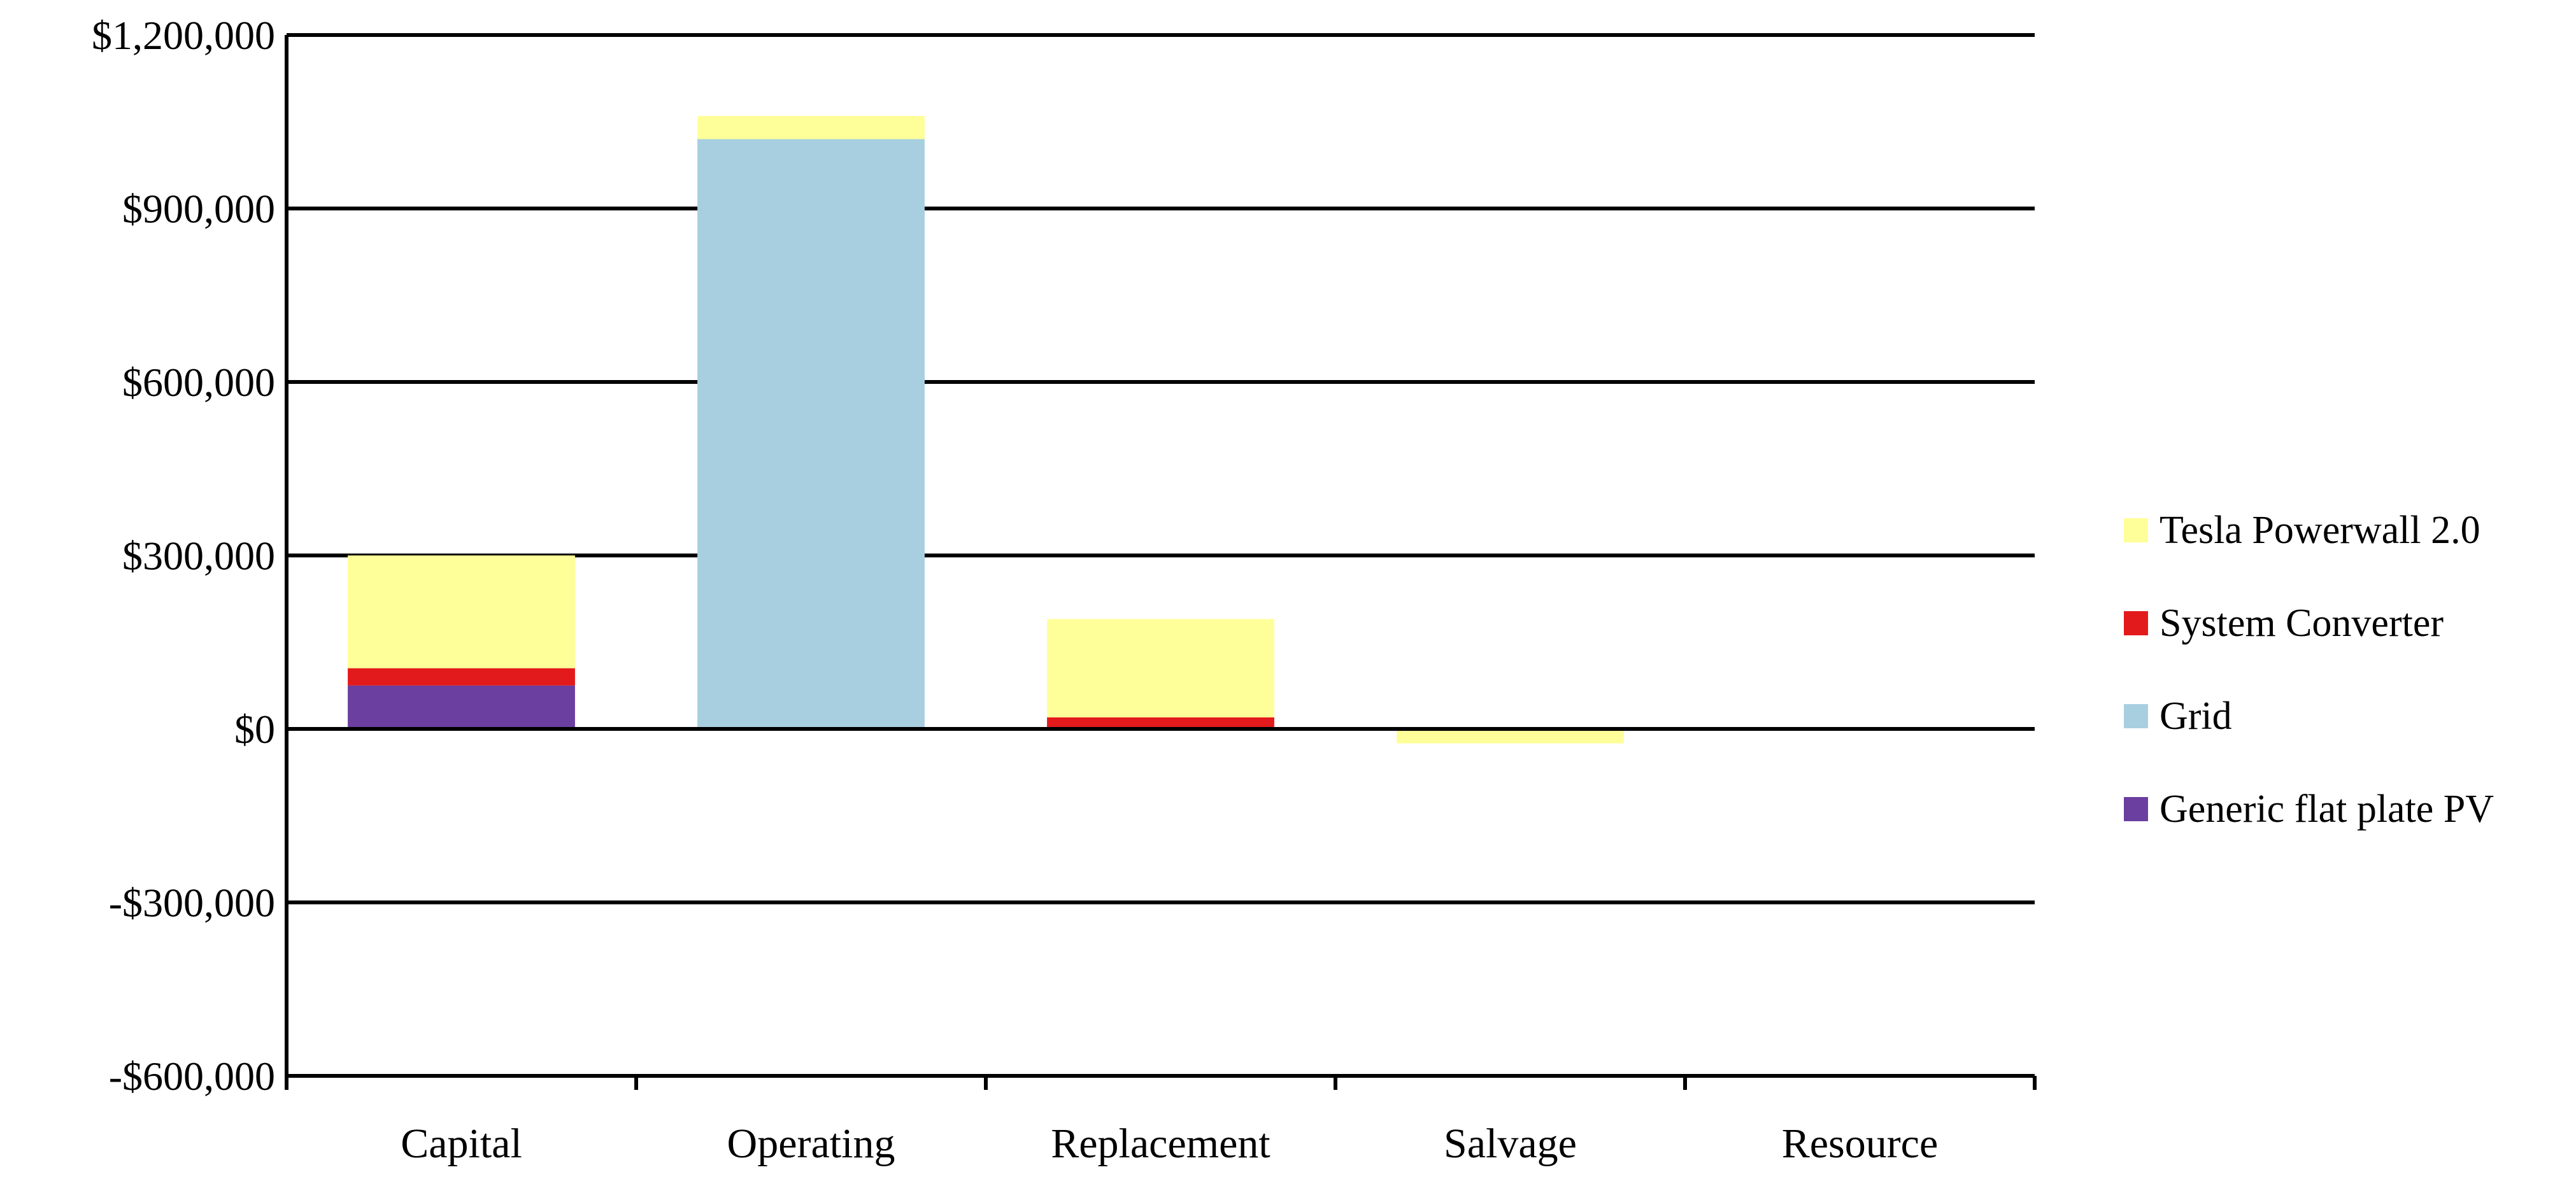 This screenshot has width=2576, height=1193. I want to click on x-tick-label: Capital, so click(461, 1143).